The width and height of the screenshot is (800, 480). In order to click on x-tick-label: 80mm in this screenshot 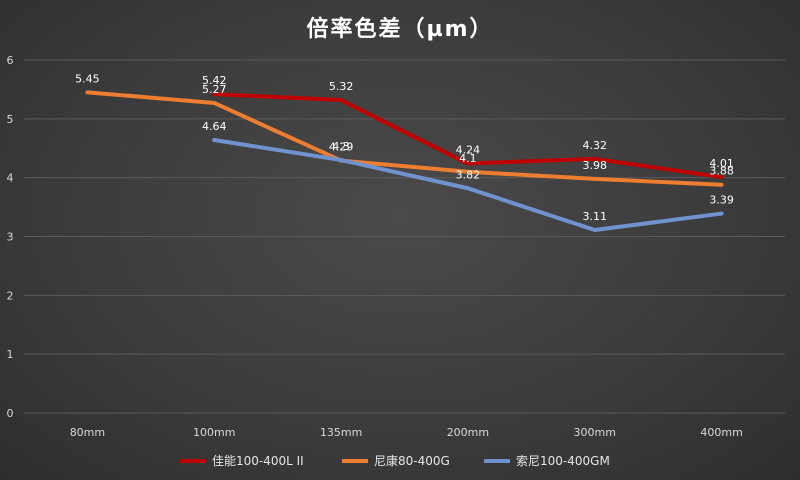, I will do `click(87, 432)`.